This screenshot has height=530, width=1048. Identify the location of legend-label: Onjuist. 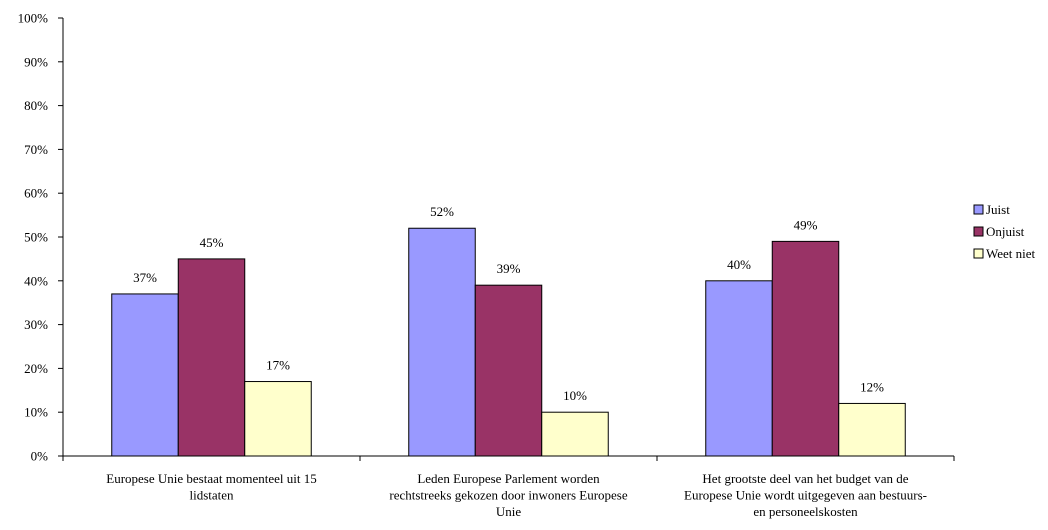
(1005, 231).